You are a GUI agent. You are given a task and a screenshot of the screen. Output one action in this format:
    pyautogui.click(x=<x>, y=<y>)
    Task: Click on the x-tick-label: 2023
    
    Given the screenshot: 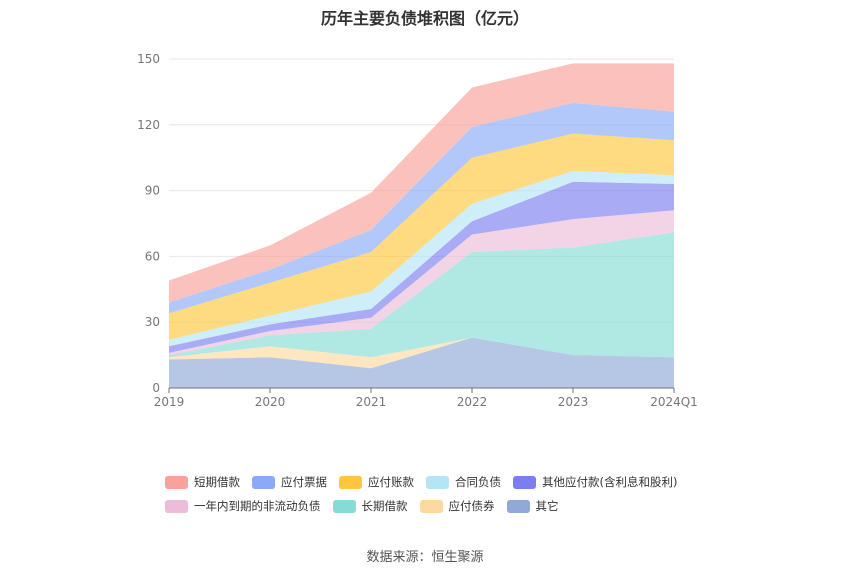 What is the action you would take?
    pyautogui.click(x=573, y=402)
    